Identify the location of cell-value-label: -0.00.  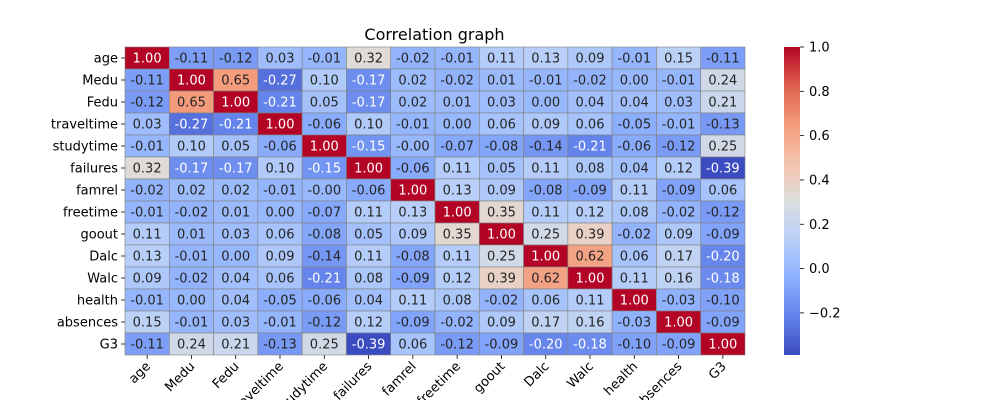
(413, 147).